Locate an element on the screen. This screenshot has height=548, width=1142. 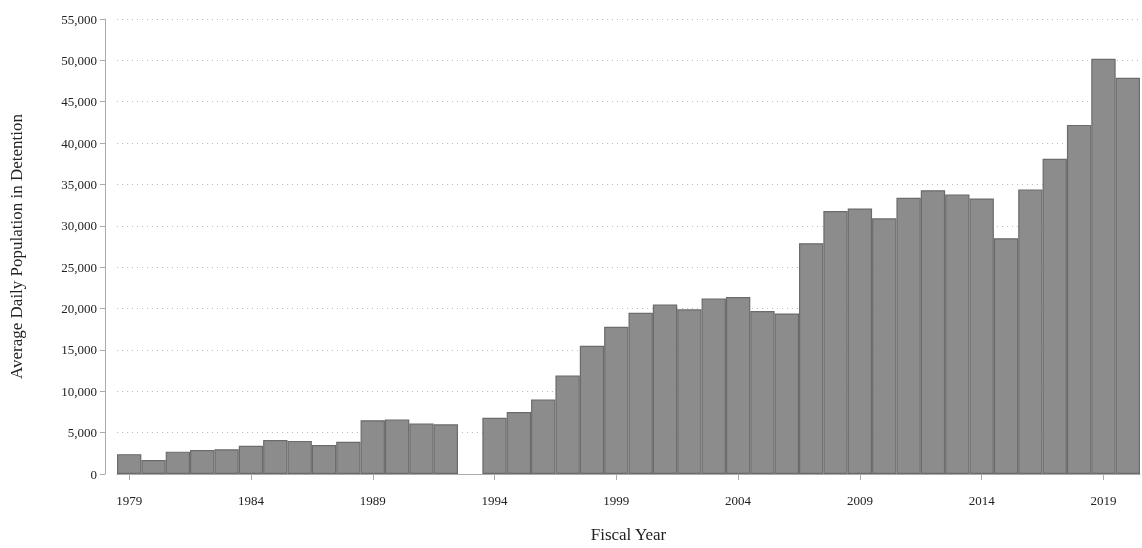
y-tick-label: 30,000 is located at coordinates (79, 226).